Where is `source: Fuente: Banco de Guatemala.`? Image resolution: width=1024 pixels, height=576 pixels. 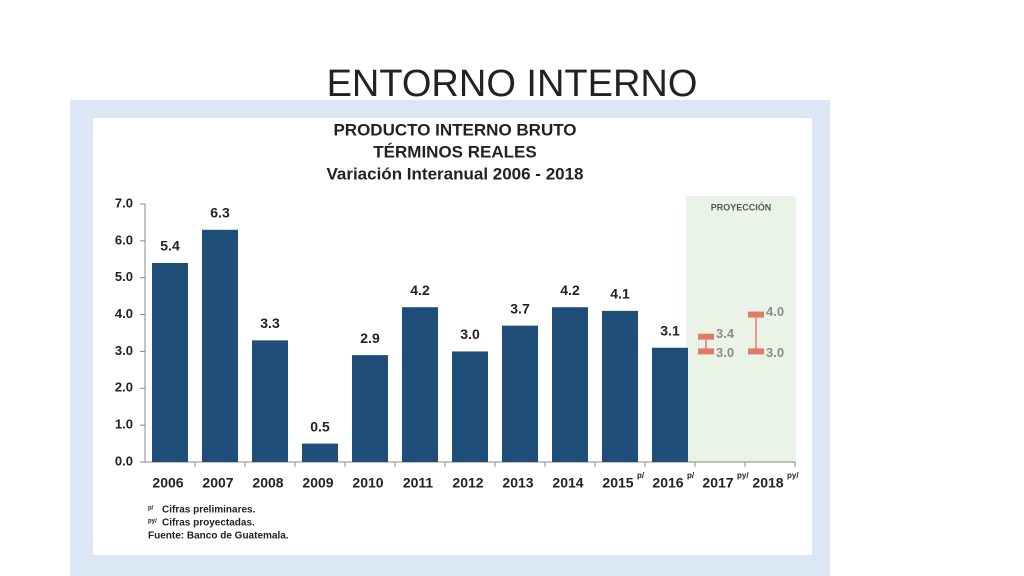
source: Fuente: Banco de Guatemala. is located at coordinates (218, 536).